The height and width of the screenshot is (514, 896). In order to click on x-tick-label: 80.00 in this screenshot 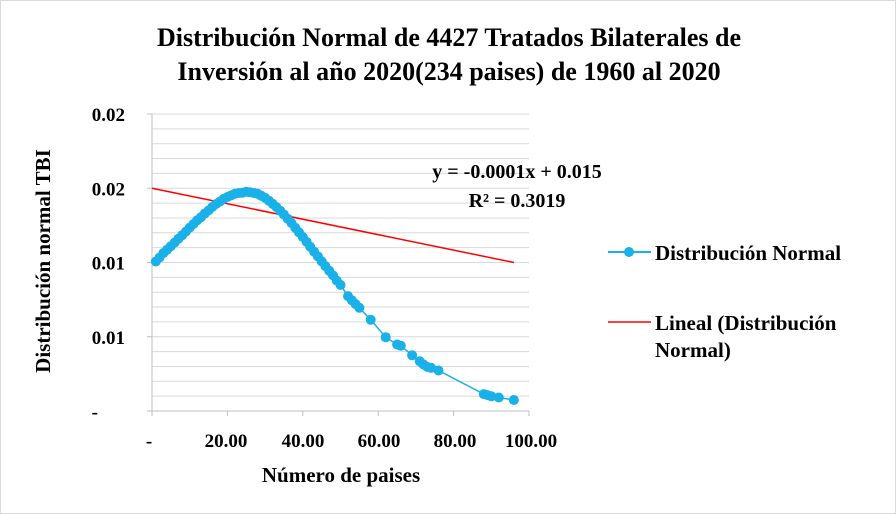, I will do `click(455, 441)`.